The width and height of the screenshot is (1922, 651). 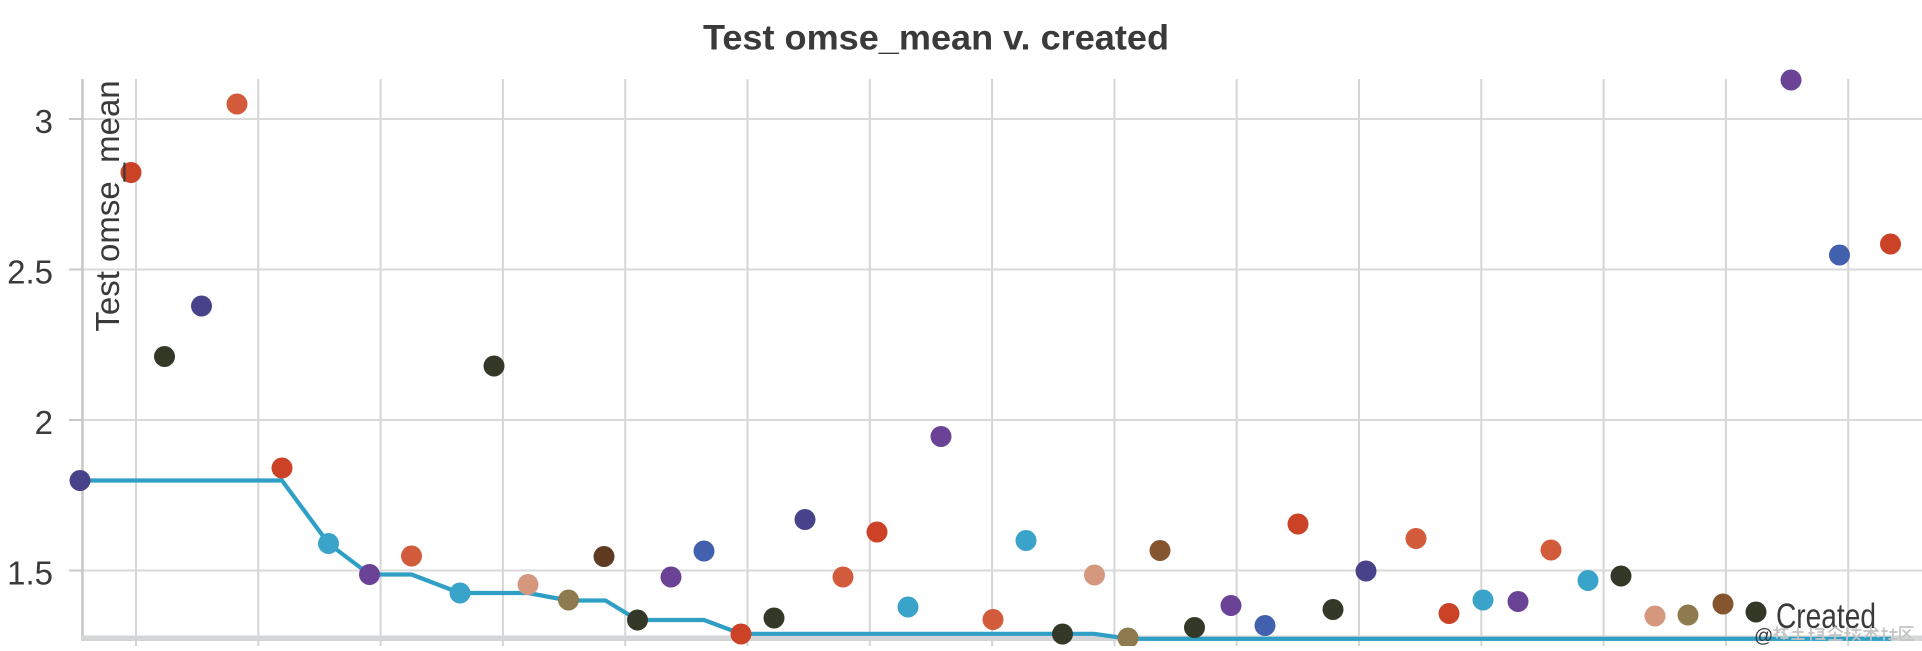 I want to click on svg-text: 2, so click(x=44, y=422).